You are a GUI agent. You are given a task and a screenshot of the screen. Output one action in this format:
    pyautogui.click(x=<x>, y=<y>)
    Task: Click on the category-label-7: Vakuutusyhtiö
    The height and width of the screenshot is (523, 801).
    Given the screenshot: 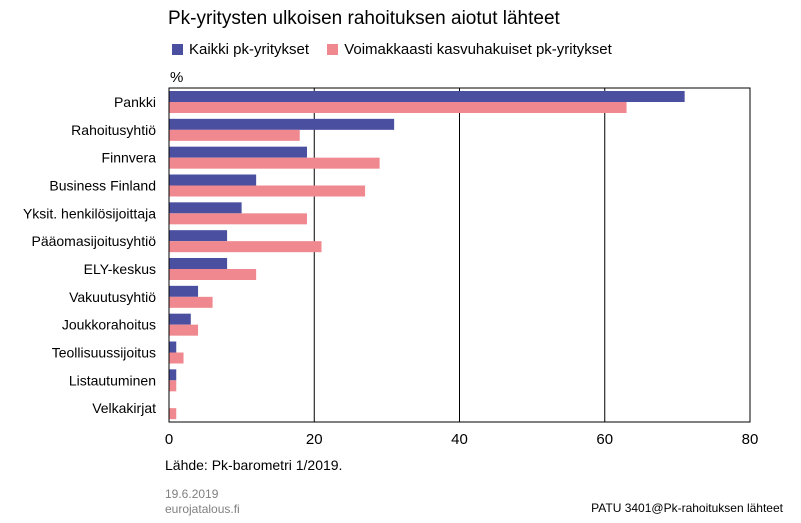 What is the action you would take?
    pyautogui.click(x=112, y=297)
    